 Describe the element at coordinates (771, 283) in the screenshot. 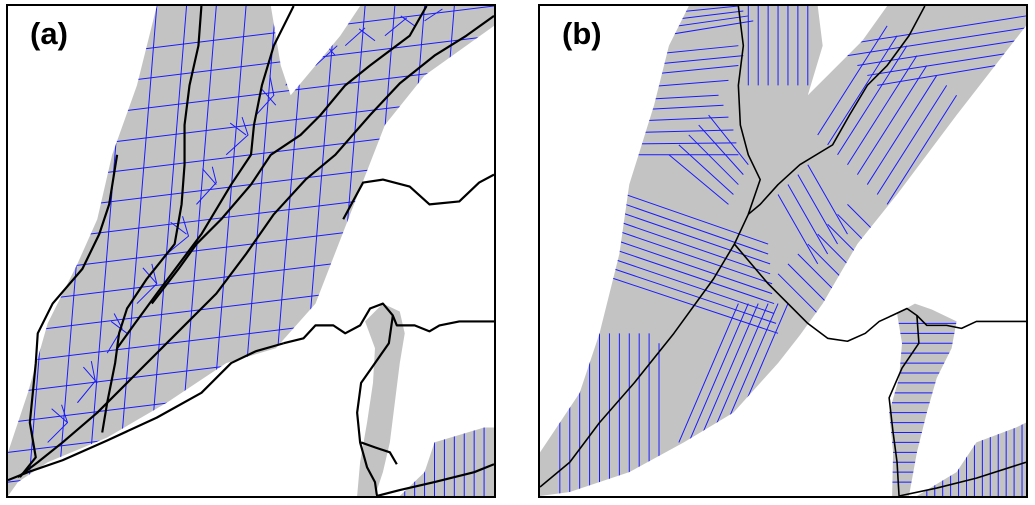

I see `channel-diagonal` at that location.